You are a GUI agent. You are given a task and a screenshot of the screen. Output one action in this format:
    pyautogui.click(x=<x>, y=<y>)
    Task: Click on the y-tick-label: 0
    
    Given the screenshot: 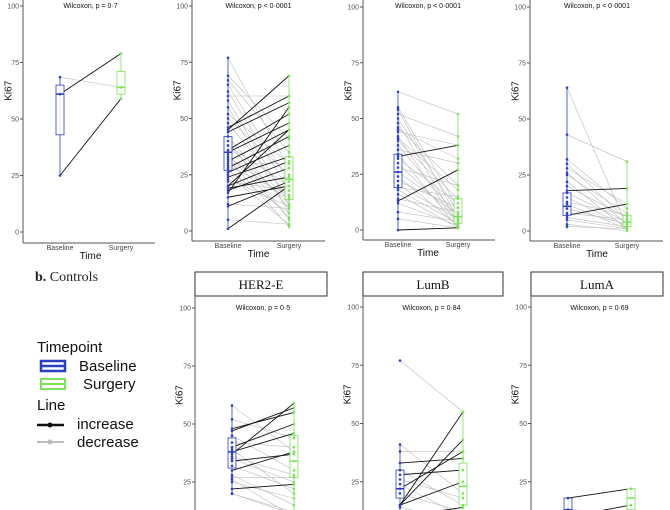 What is the action you would take?
    pyautogui.click(x=524, y=232)
    